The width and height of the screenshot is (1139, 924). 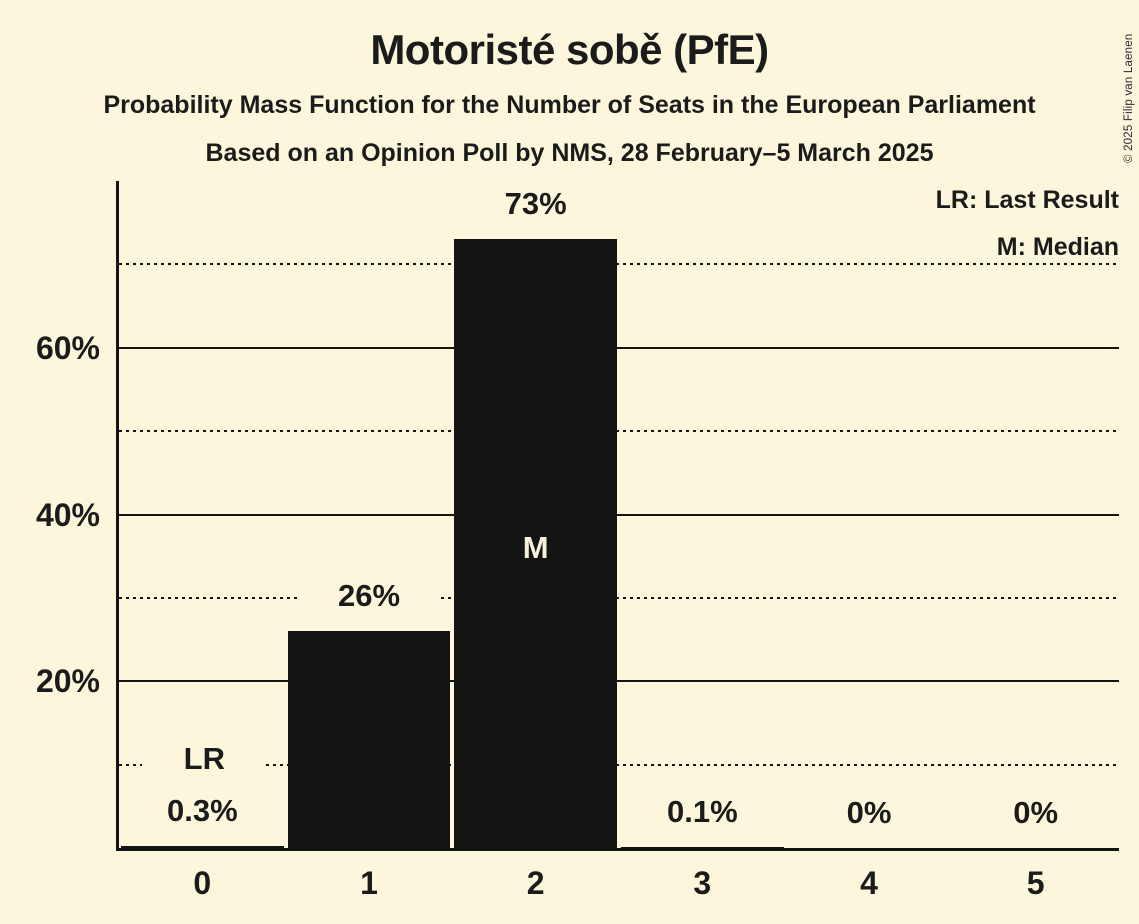 I want to click on bar-value-label-5: 0%, so click(x=1035, y=813).